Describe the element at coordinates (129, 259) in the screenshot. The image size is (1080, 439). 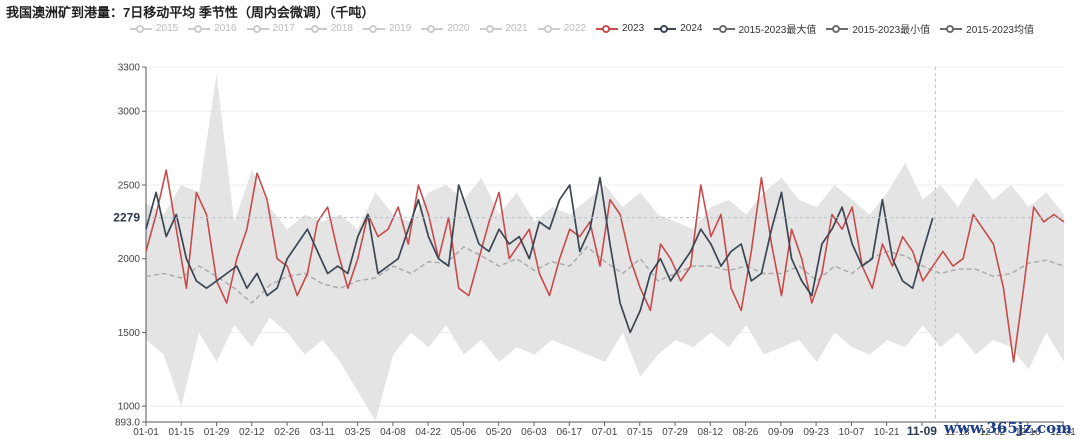
I see `y-tick-label: 2000` at that location.